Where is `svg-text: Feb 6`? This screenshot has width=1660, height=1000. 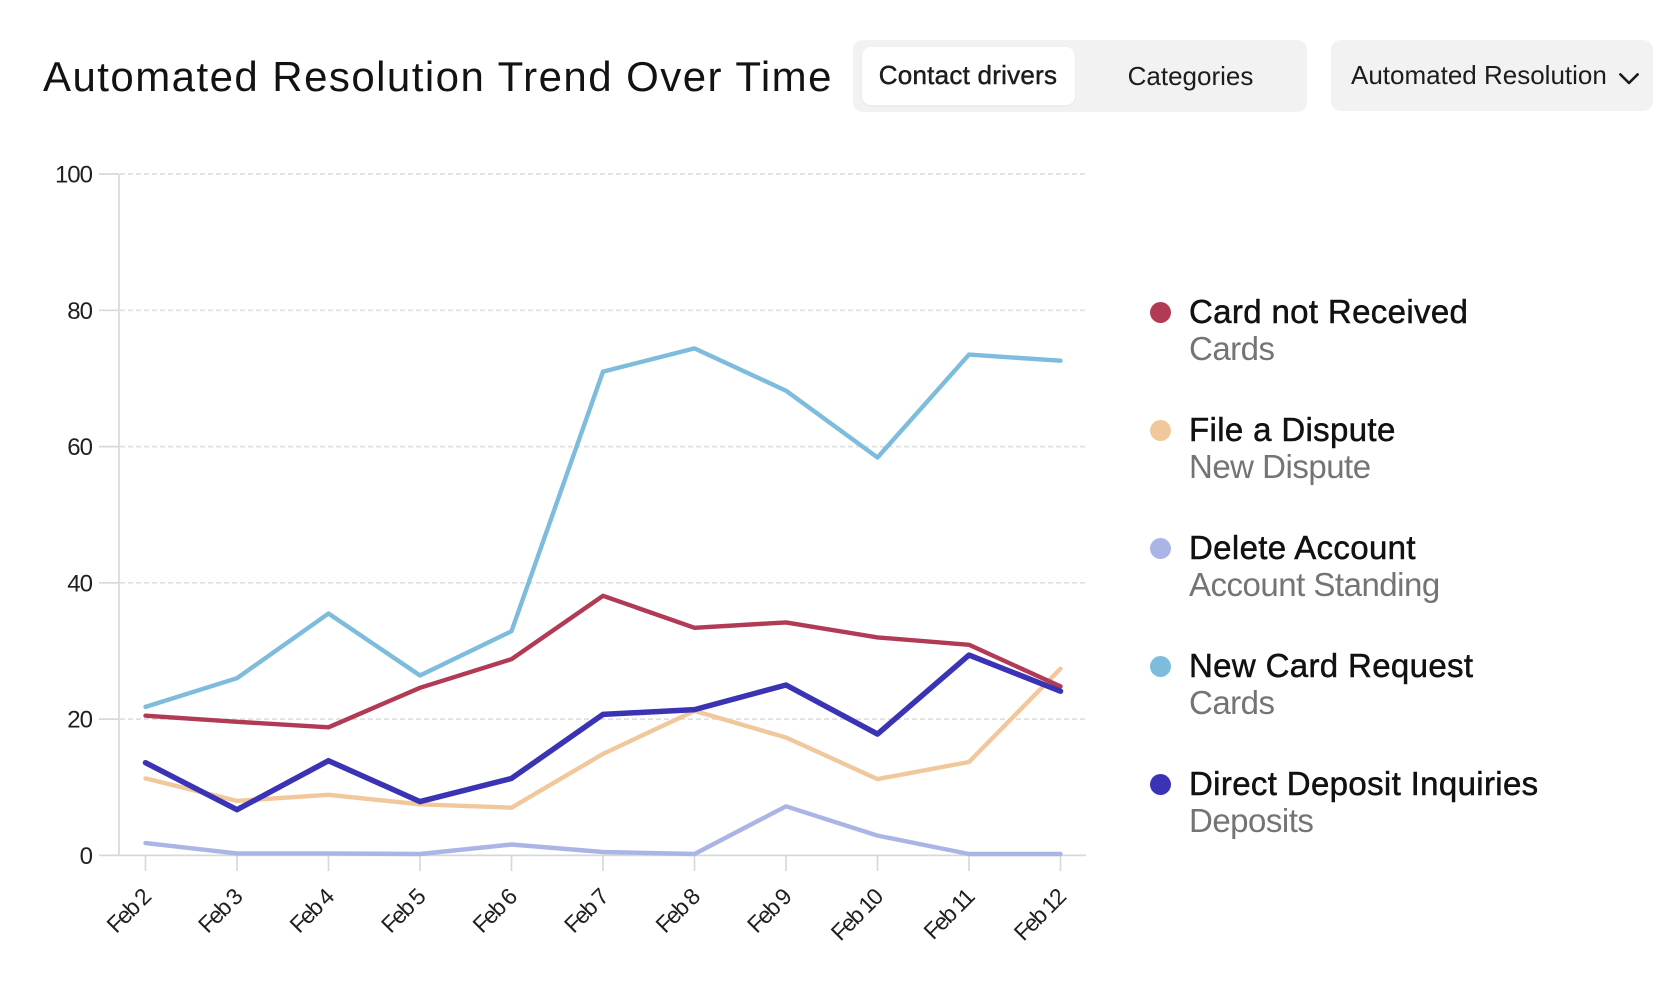 svg-text: Feb 6 is located at coordinates (494, 910).